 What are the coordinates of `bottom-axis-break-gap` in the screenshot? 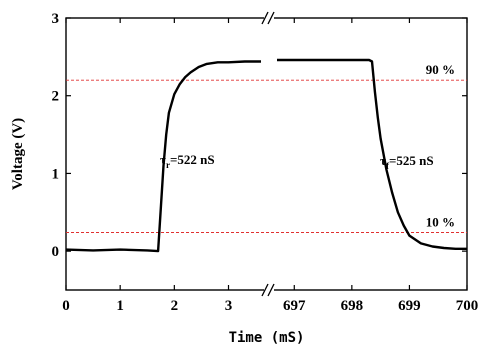 It's located at (269, 290).